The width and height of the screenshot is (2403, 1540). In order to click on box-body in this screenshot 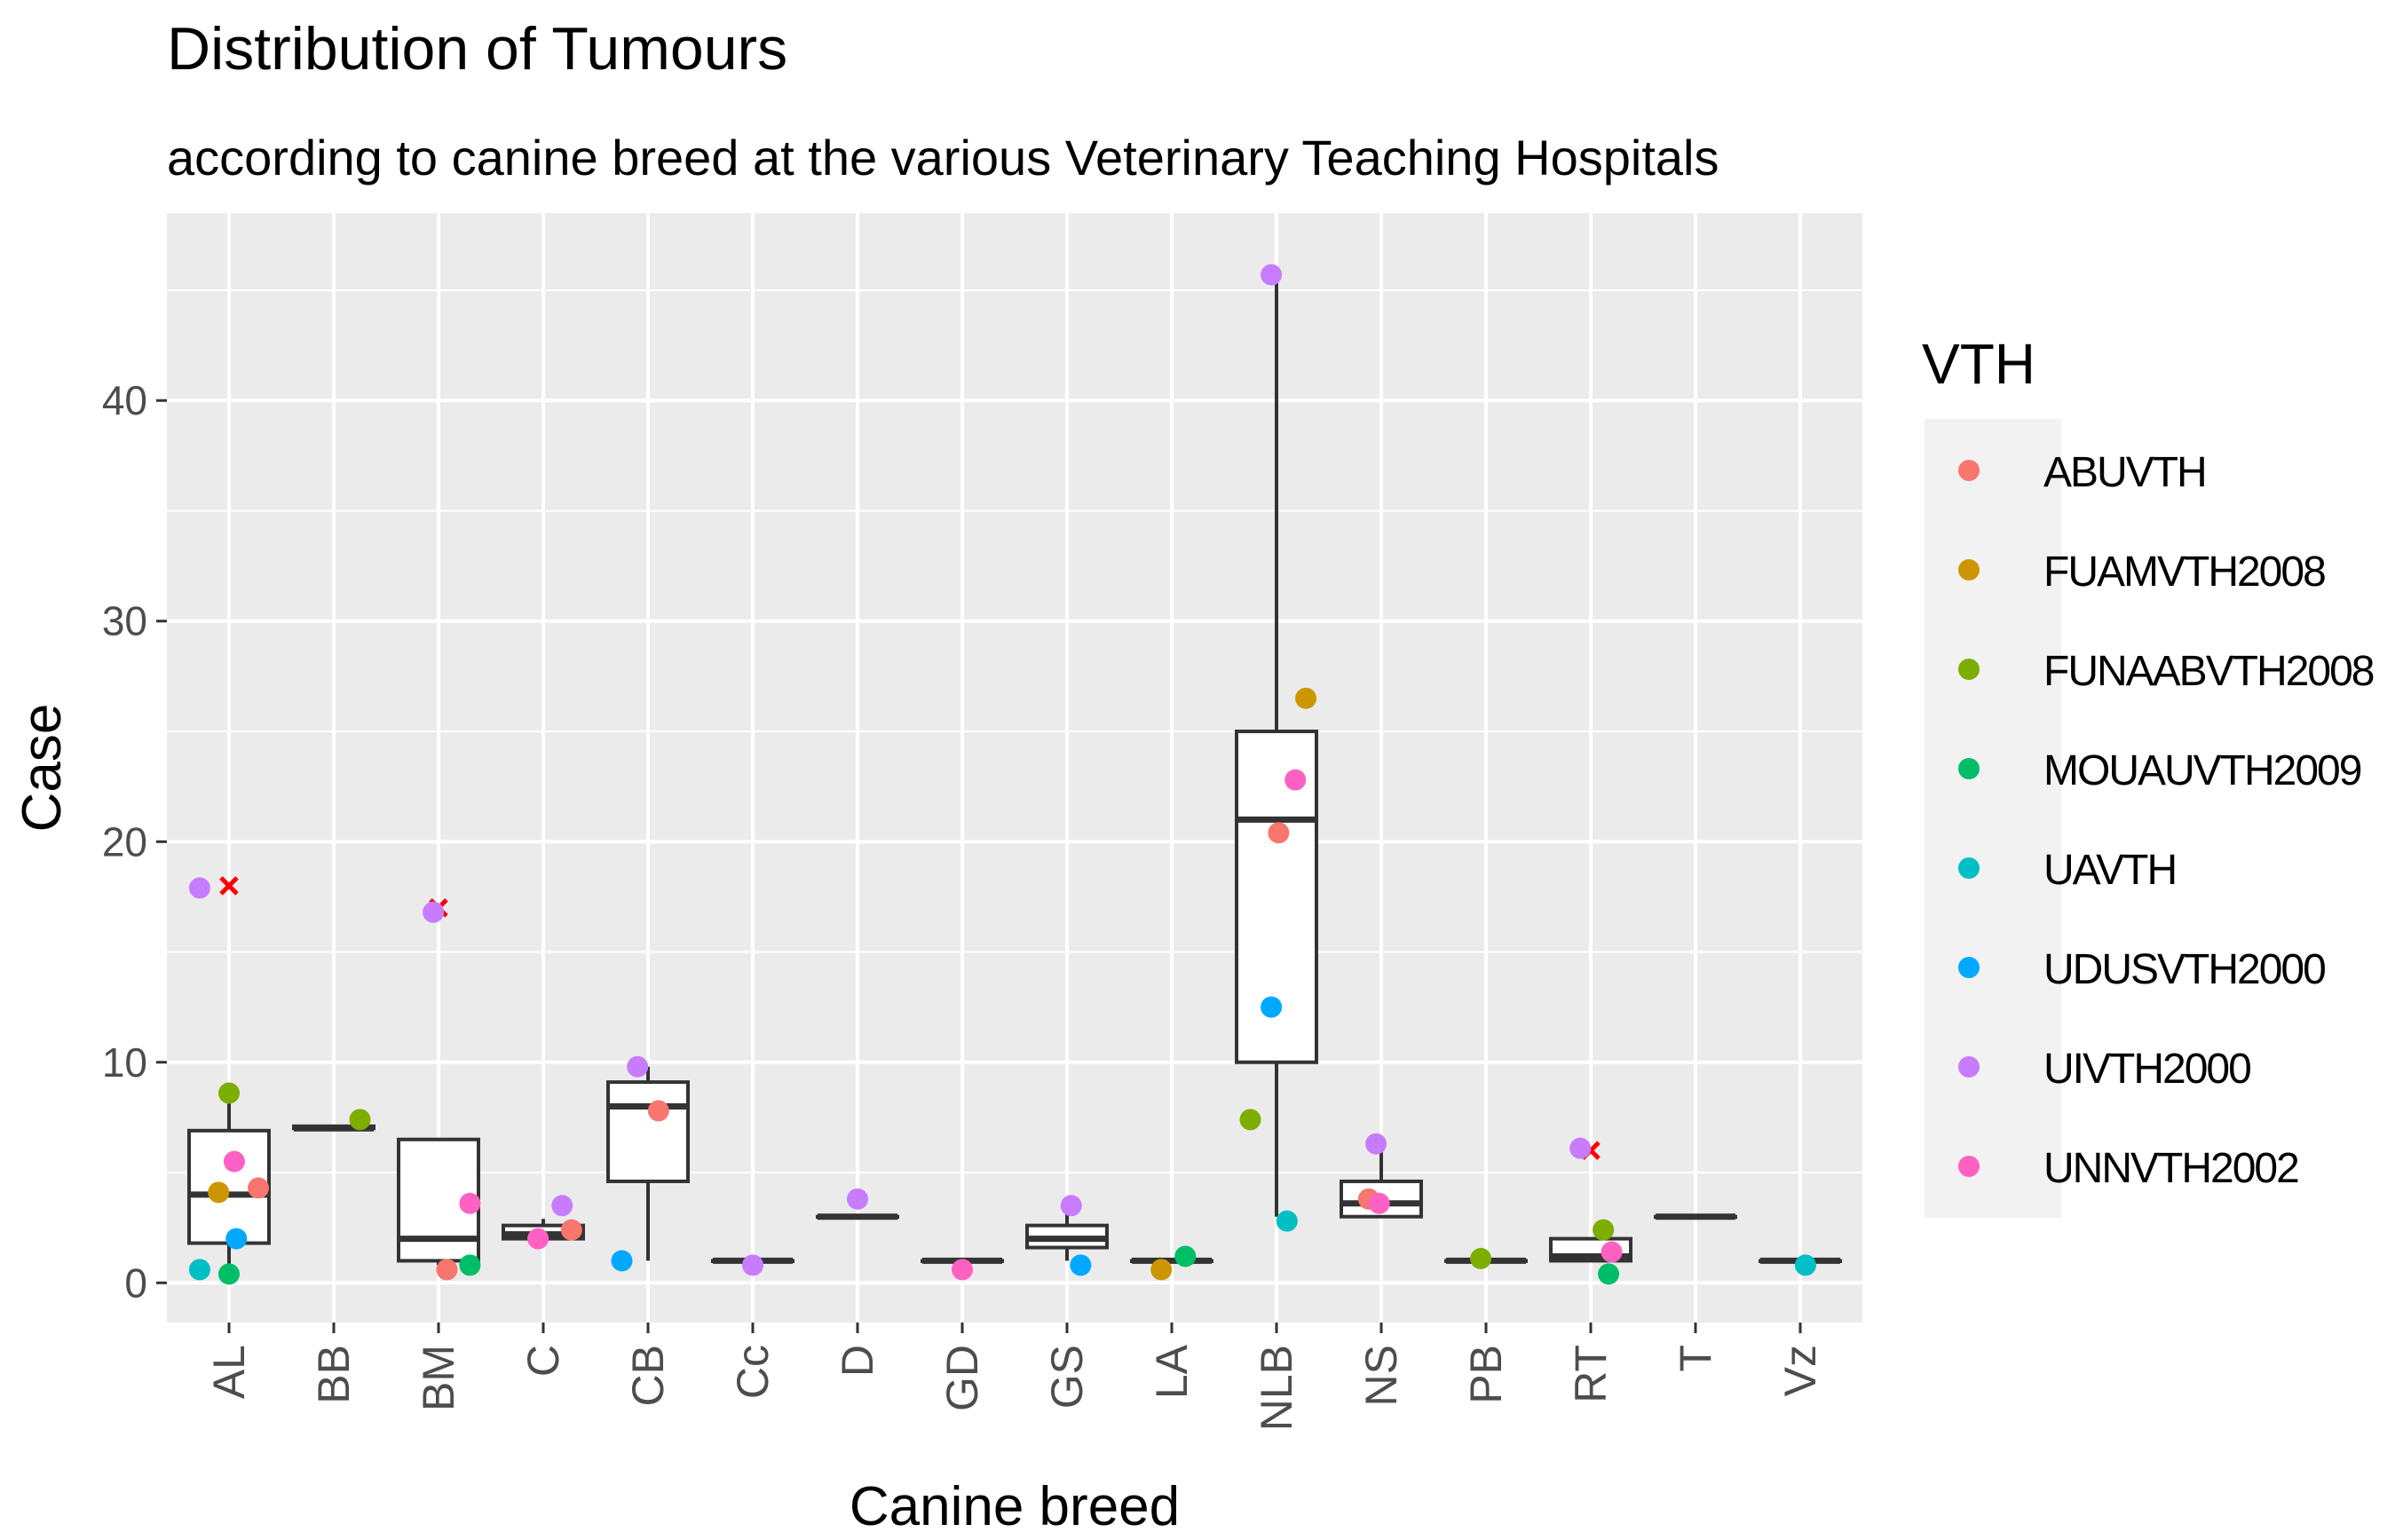, I will do `click(648, 1131)`.